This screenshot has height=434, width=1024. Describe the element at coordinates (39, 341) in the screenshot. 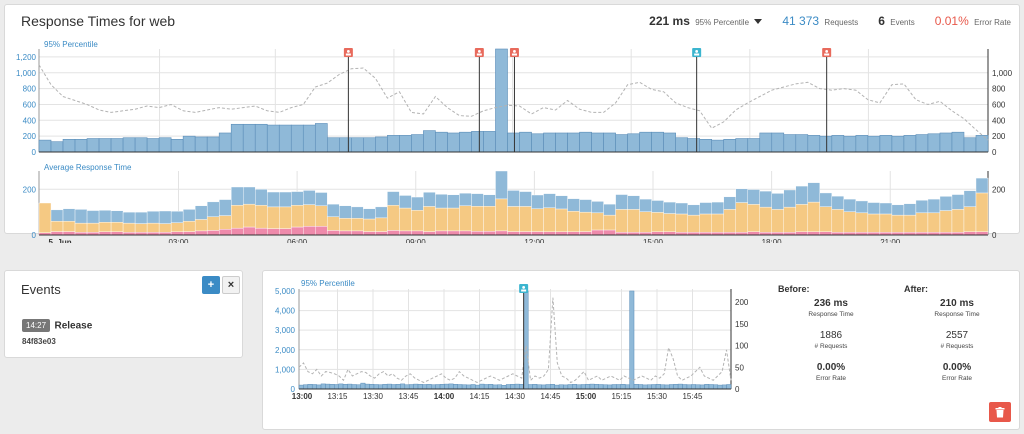

I see `event-hash: 84f83e03` at that location.